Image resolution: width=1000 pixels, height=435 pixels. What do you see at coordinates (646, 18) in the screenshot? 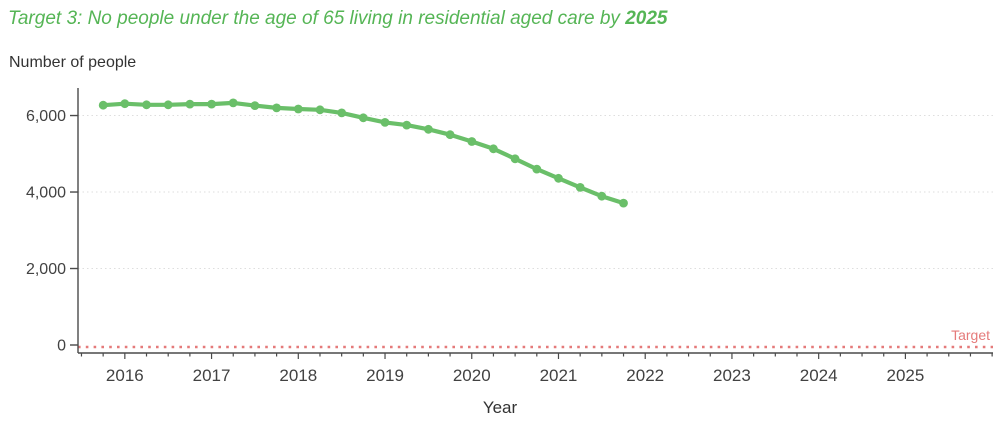
I see `chart-title-year: 2025` at bounding box center [646, 18].